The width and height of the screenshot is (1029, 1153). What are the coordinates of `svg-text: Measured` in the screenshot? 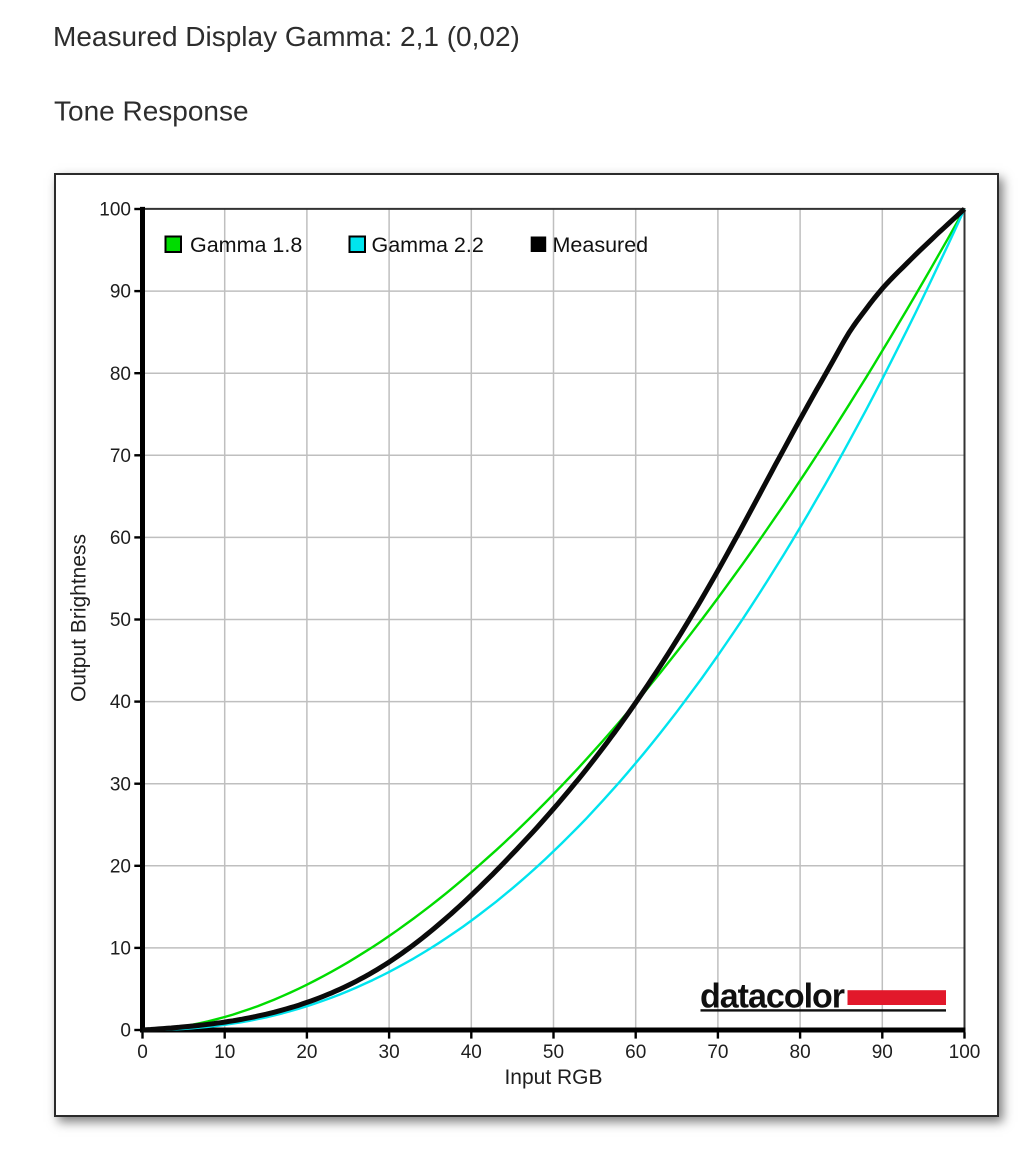 It's located at (601, 245).